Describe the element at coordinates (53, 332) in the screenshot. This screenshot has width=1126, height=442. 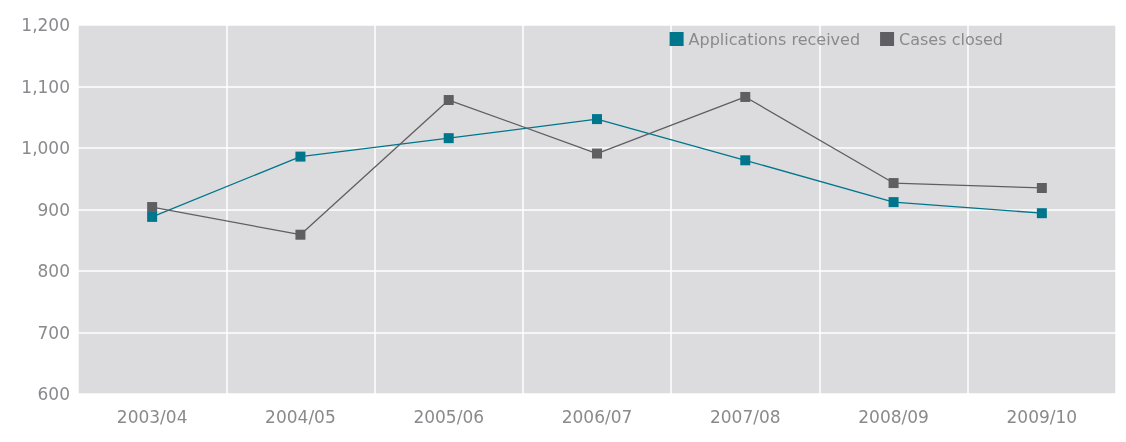
I see `y-tick-label: 700` at that location.